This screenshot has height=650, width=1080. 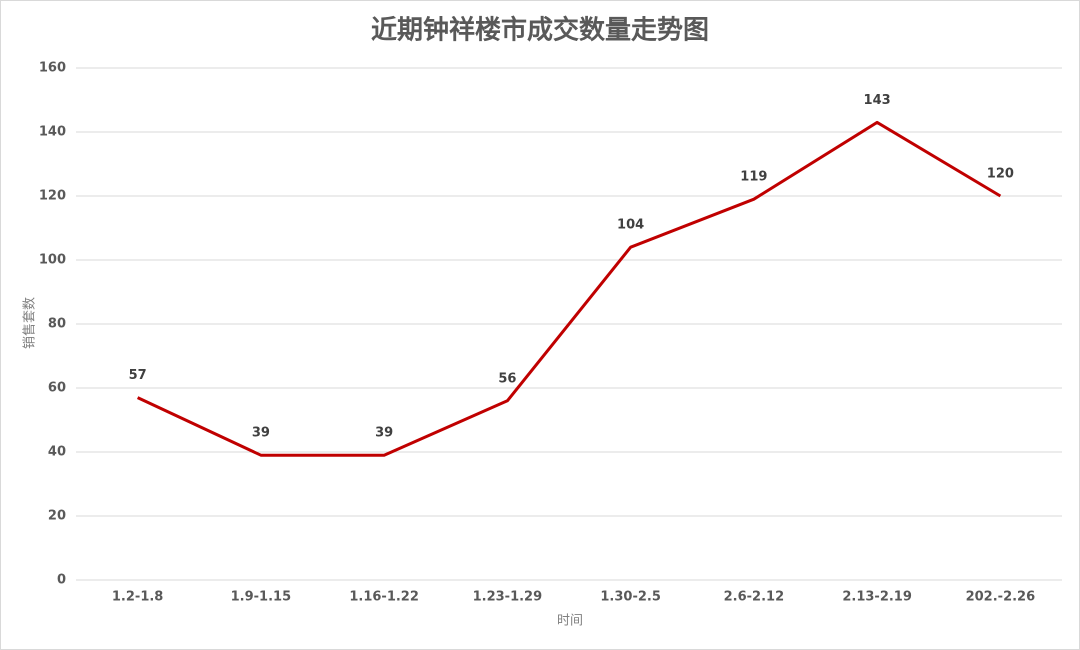 What do you see at coordinates (137, 597) in the screenshot?
I see `x-tick-label: 1.2-1.8` at bounding box center [137, 597].